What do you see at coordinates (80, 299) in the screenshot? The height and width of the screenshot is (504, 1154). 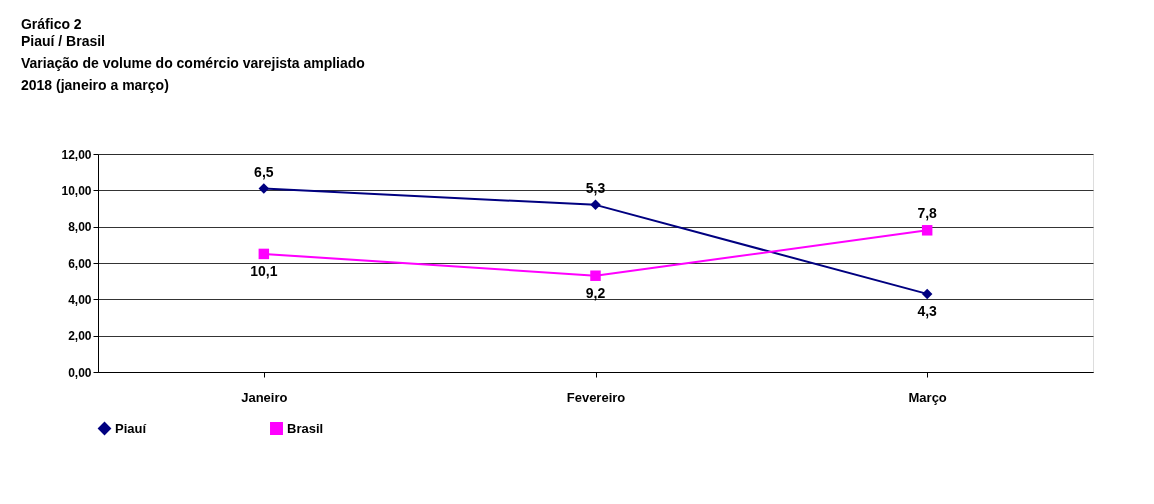 I see `y-tick-label: 4,00` at bounding box center [80, 299].